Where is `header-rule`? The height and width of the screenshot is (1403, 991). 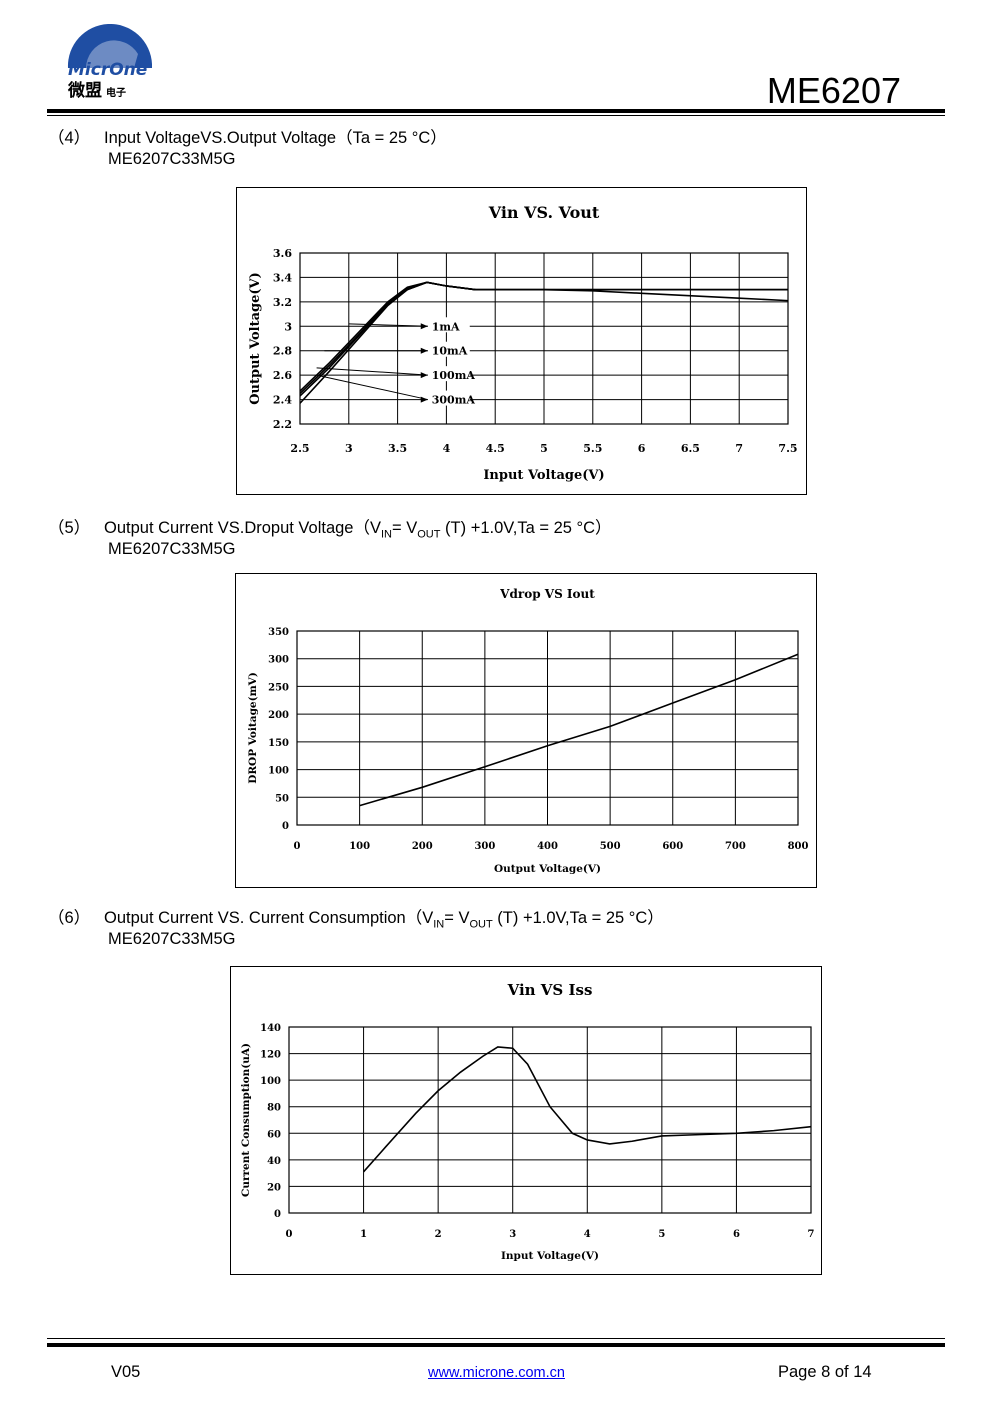
header-rule is located at coordinates (496, 111).